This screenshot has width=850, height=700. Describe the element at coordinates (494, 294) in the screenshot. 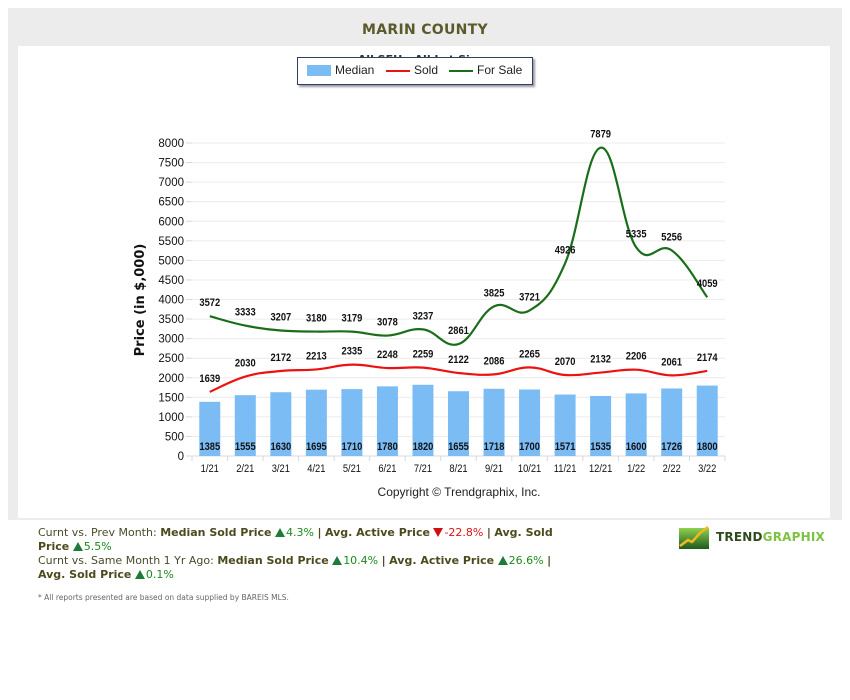

I see `for-sale-data-label: 3825` at that location.